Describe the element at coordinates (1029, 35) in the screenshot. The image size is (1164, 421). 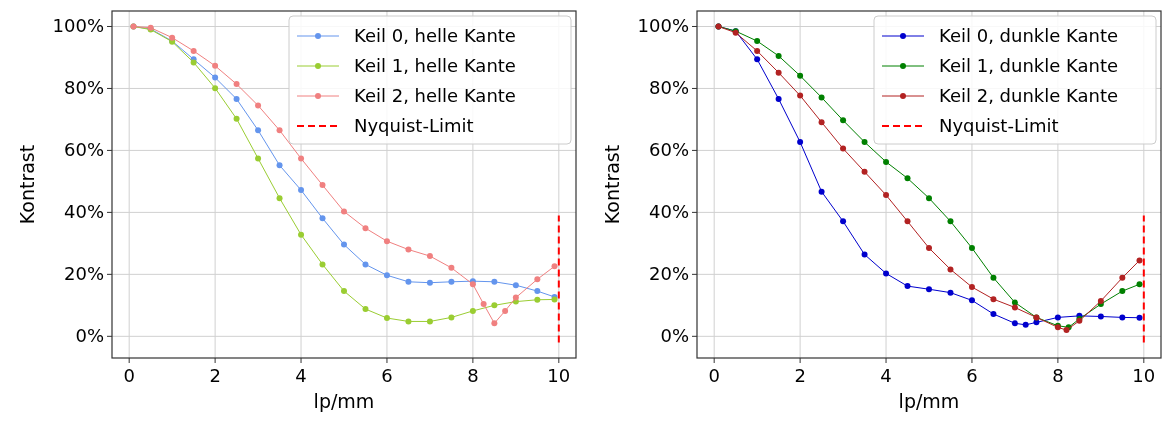
I see `legend-label: Keil 0, dunkle Kante` at that location.